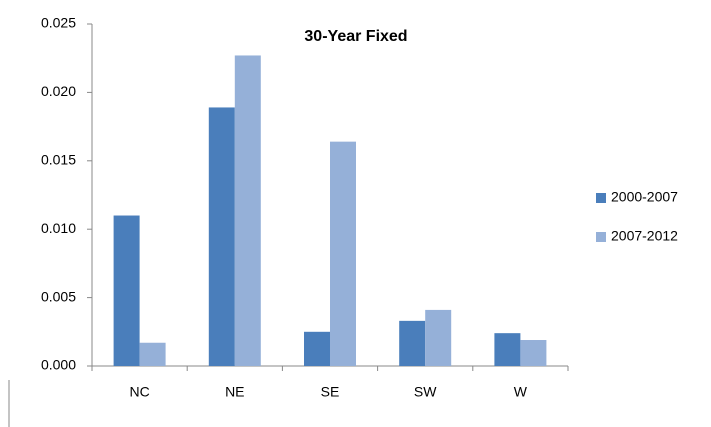 The height and width of the screenshot is (427, 711). Describe the element at coordinates (139, 392) in the screenshot. I see `x-tick-label: NC` at that location.